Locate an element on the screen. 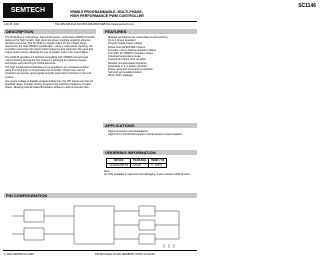 The width and height of the screenshot is (320, 260). section-heading: DESCRIPTION is located at coordinates (50, 31).